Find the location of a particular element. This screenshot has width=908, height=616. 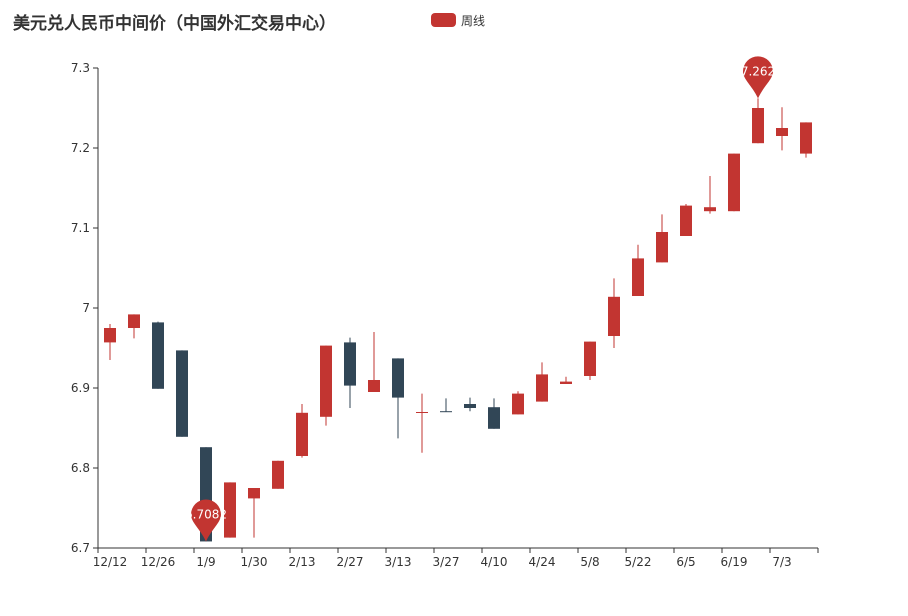

x-tick-label: 7/3 is located at coordinates (781, 562).